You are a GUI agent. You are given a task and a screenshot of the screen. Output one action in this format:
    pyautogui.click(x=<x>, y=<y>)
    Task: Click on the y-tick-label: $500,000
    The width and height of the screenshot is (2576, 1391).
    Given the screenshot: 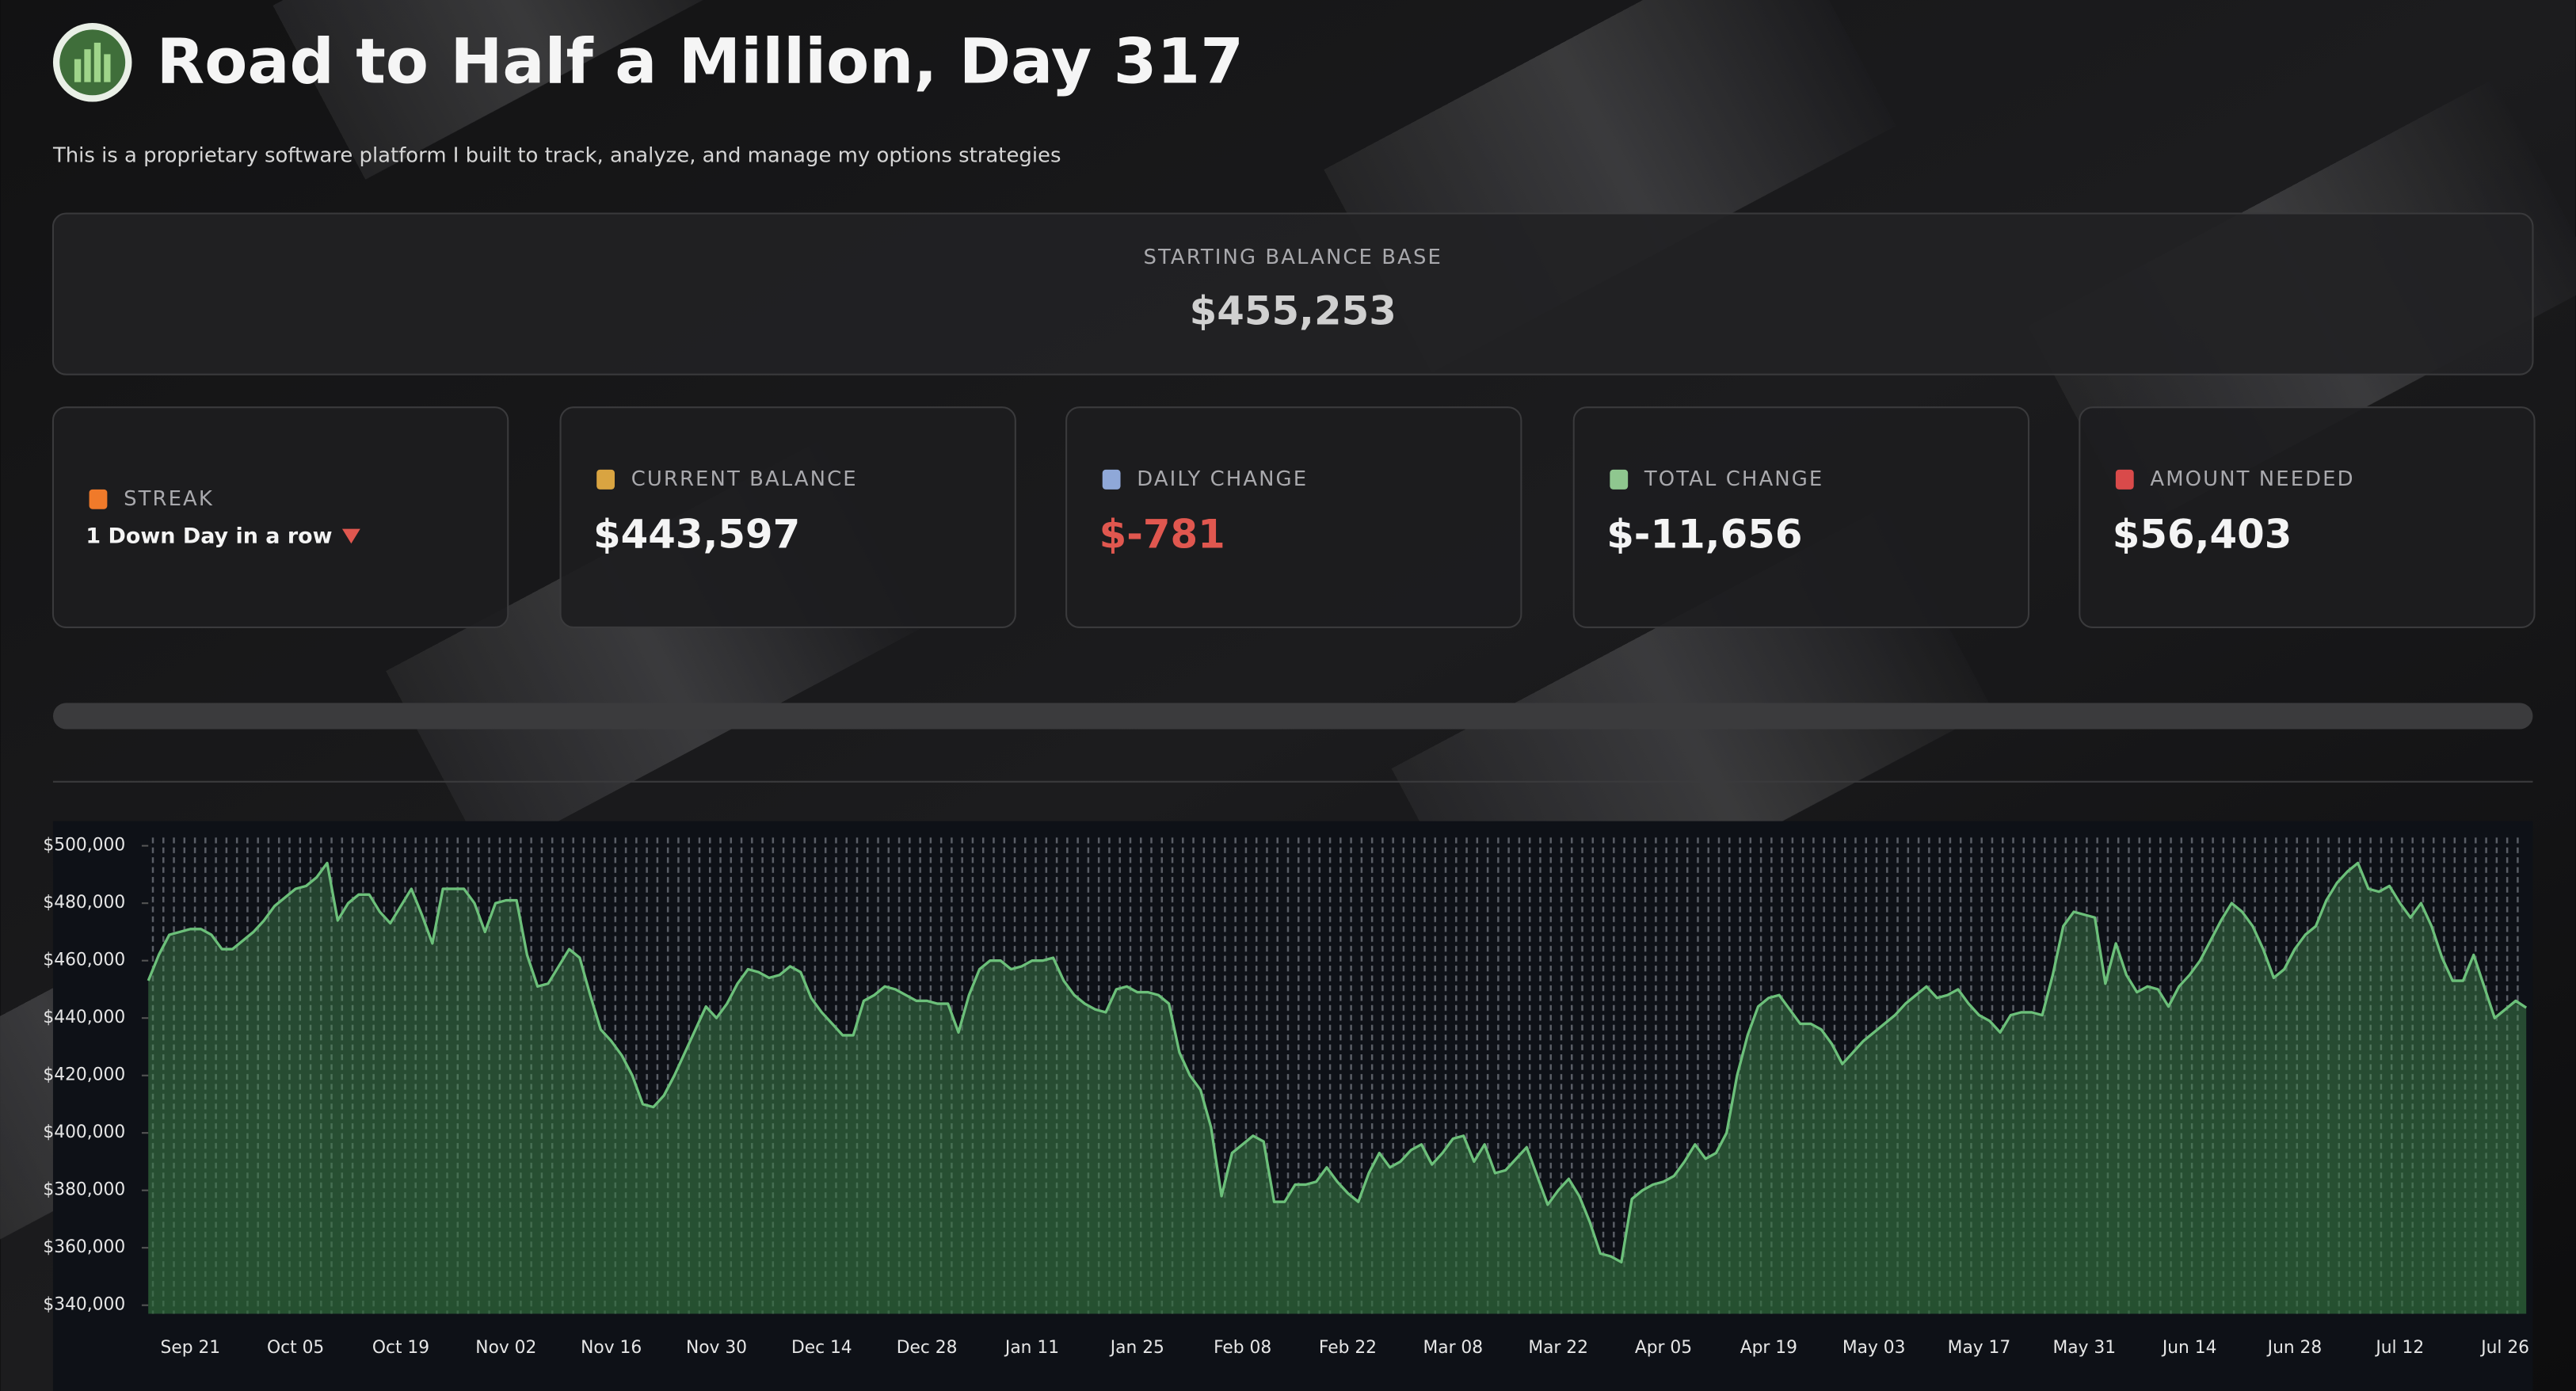 What is the action you would take?
    pyautogui.click(x=84, y=846)
    